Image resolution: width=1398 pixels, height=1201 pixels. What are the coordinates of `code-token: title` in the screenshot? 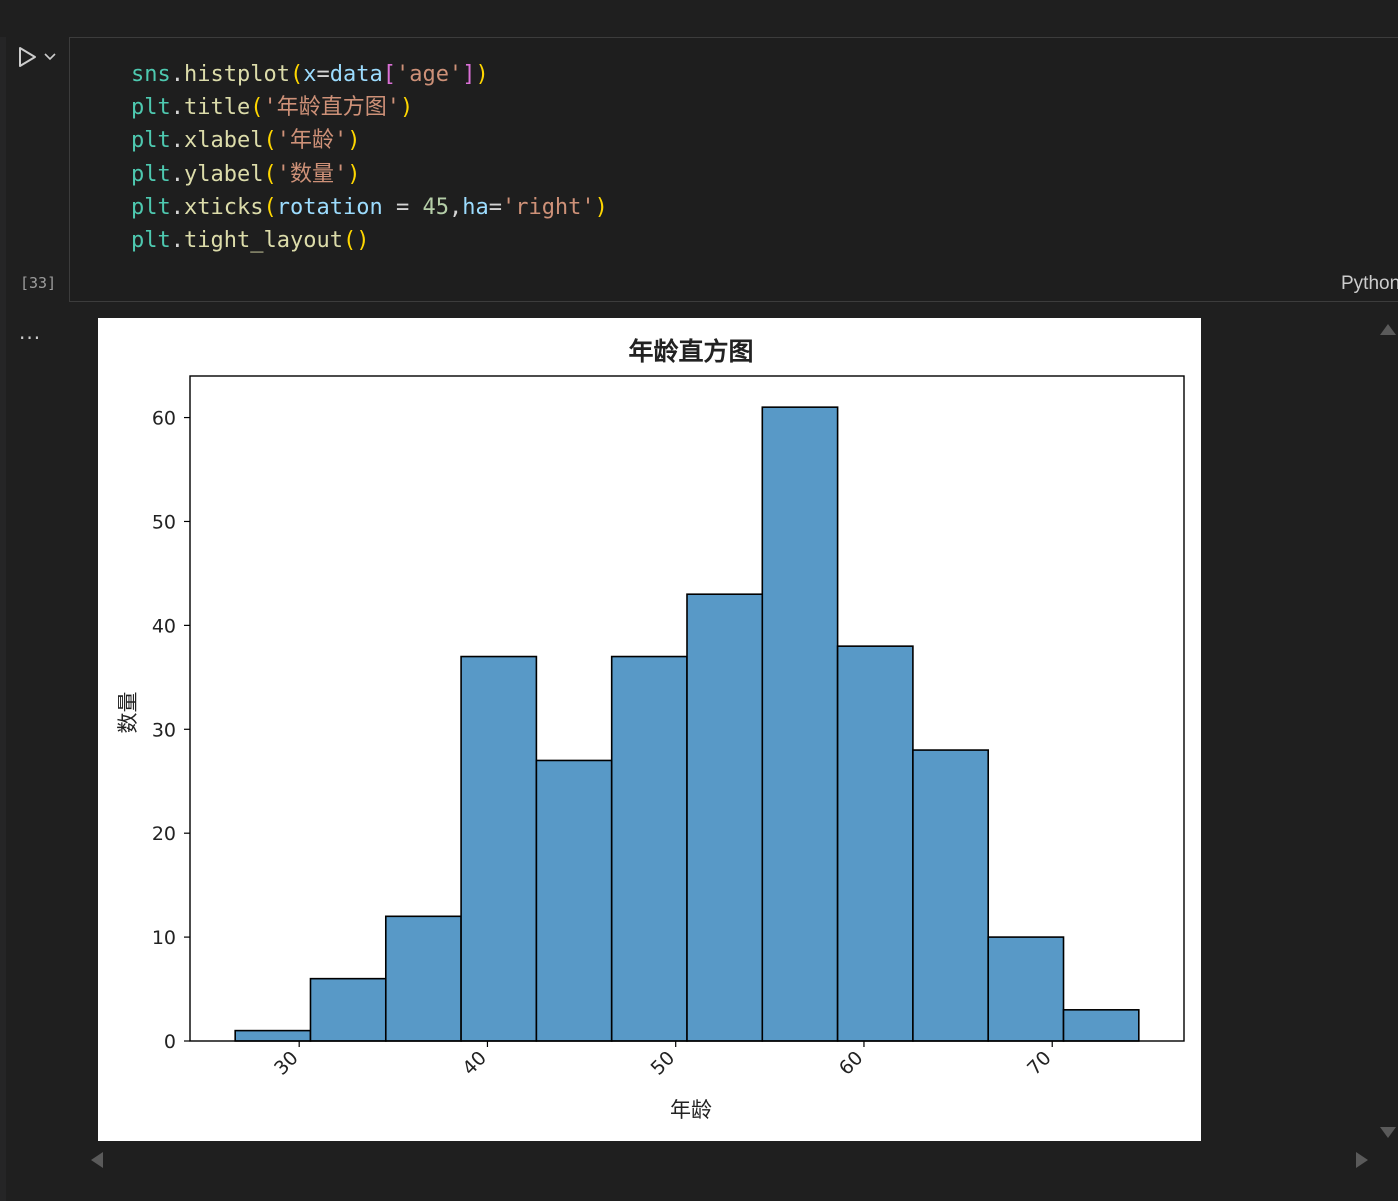 It's located at (217, 108).